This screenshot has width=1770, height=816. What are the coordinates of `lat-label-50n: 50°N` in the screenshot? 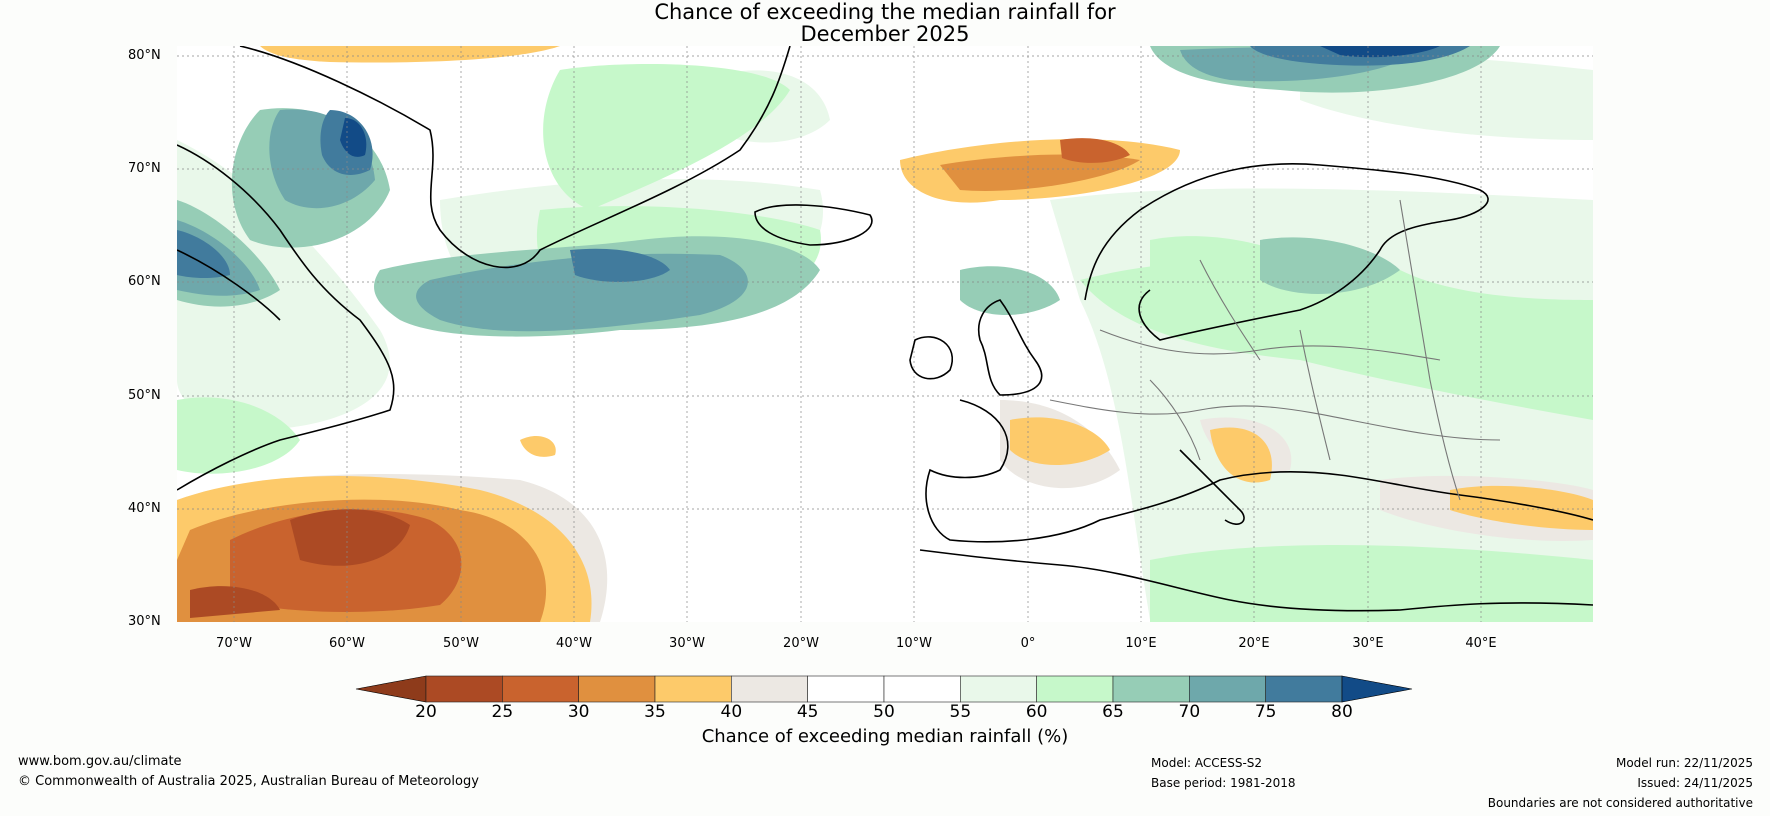 It's located at (144, 395).